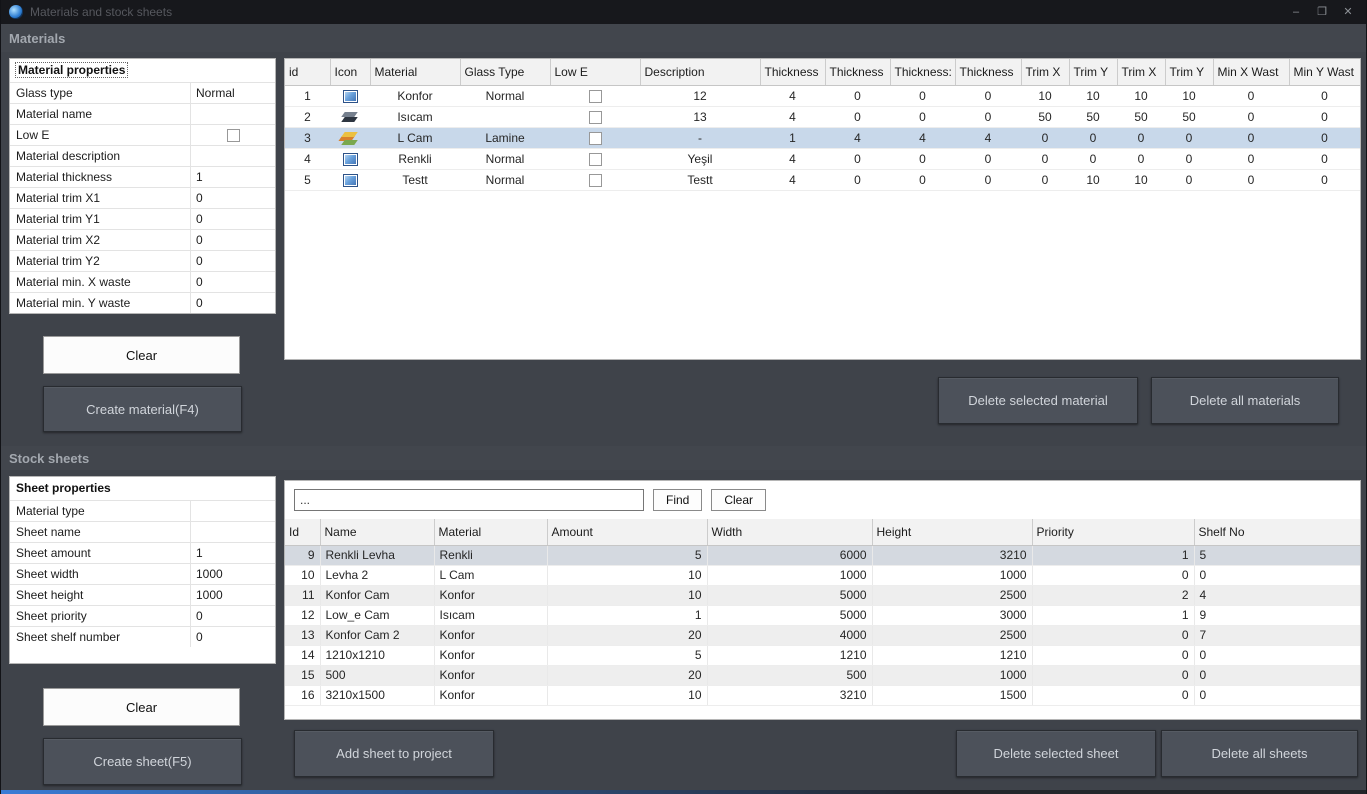 Image resolution: width=1367 pixels, height=794 pixels. What do you see at coordinates (627, 655) in the screenshot?
I see `cell-amount: 5` at bounding box center [627, 655].